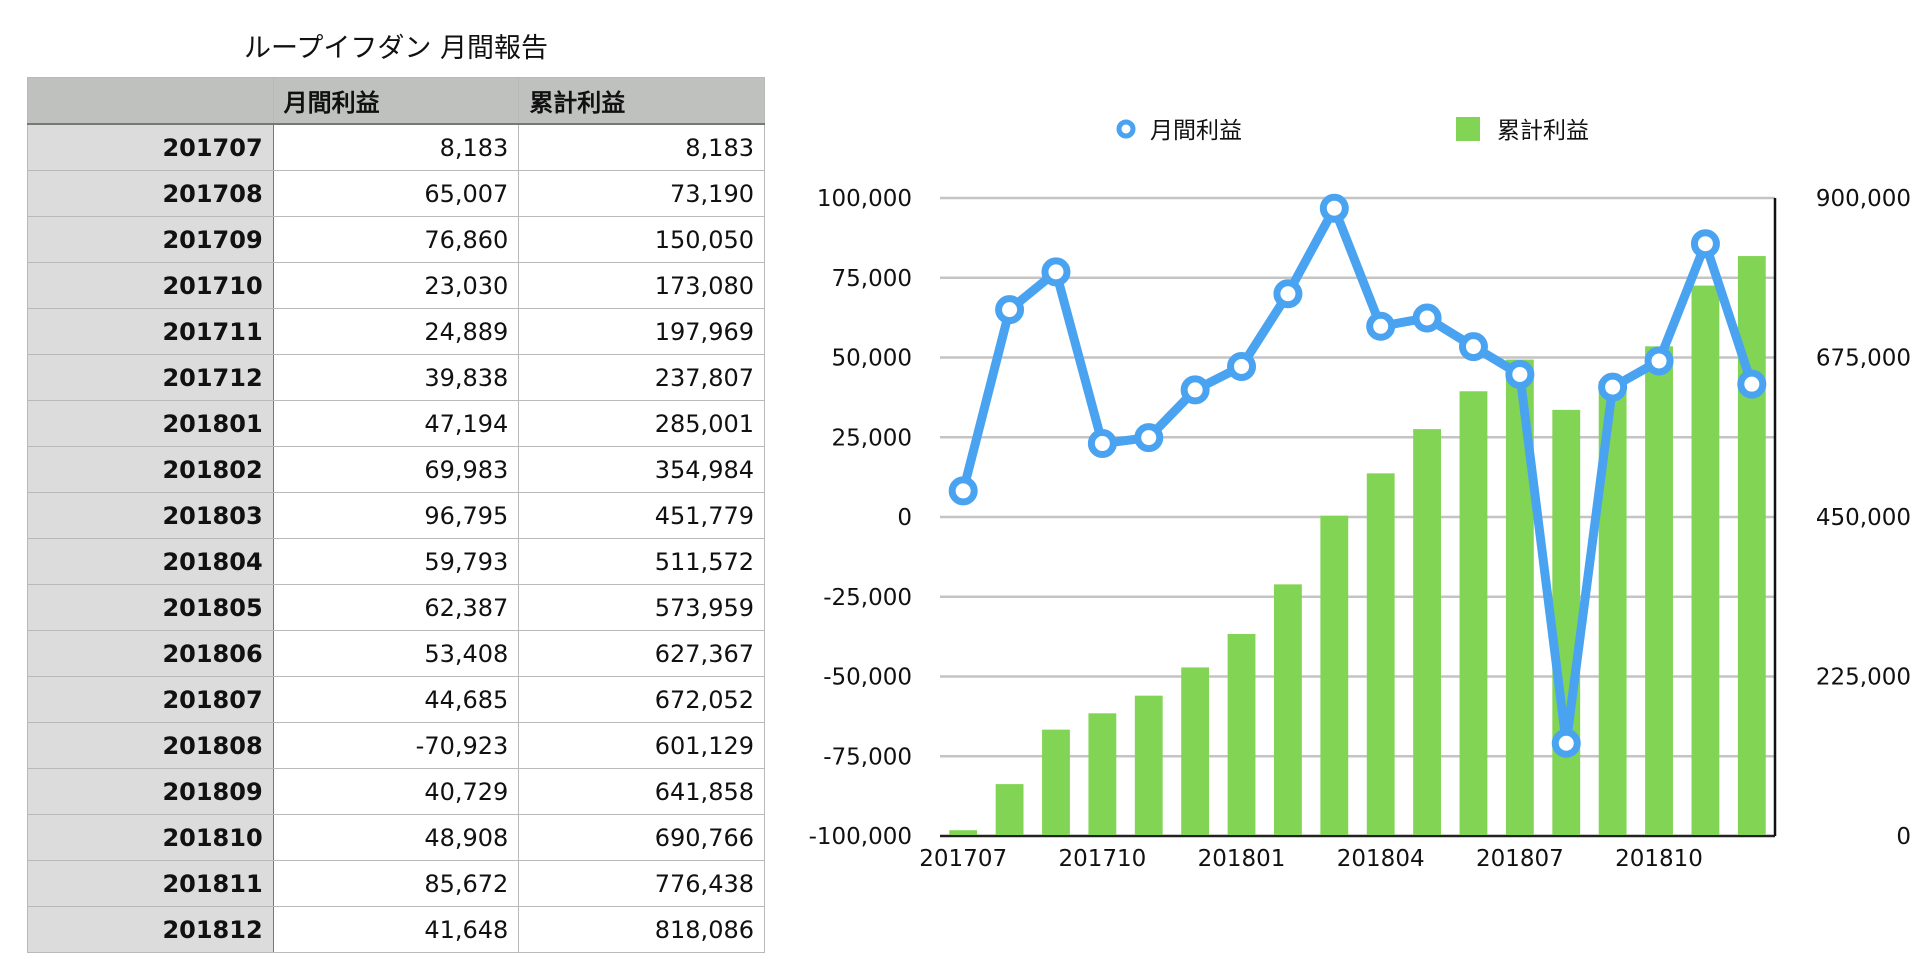 The height and width of the screenshot is (964, 1930). What do you see at coordinates (1196, 131) in the screenshot?
I see `legend-label-monthly: 月間利益` at bounding box center [1196, 131].